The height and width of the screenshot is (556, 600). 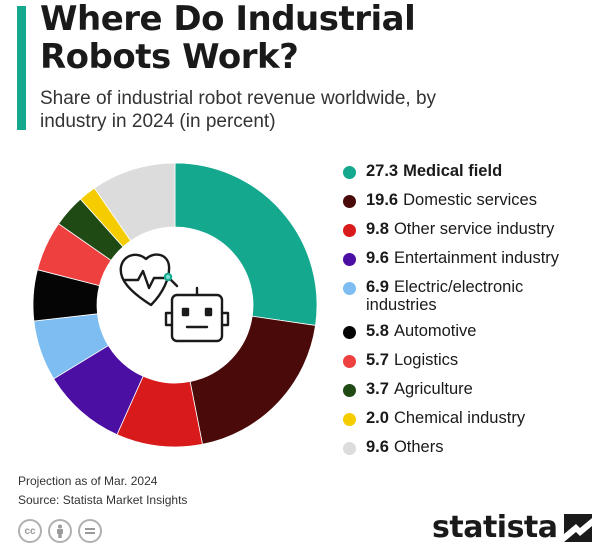 I want to click on statista-logo: statista, so click(x=512, y=527).